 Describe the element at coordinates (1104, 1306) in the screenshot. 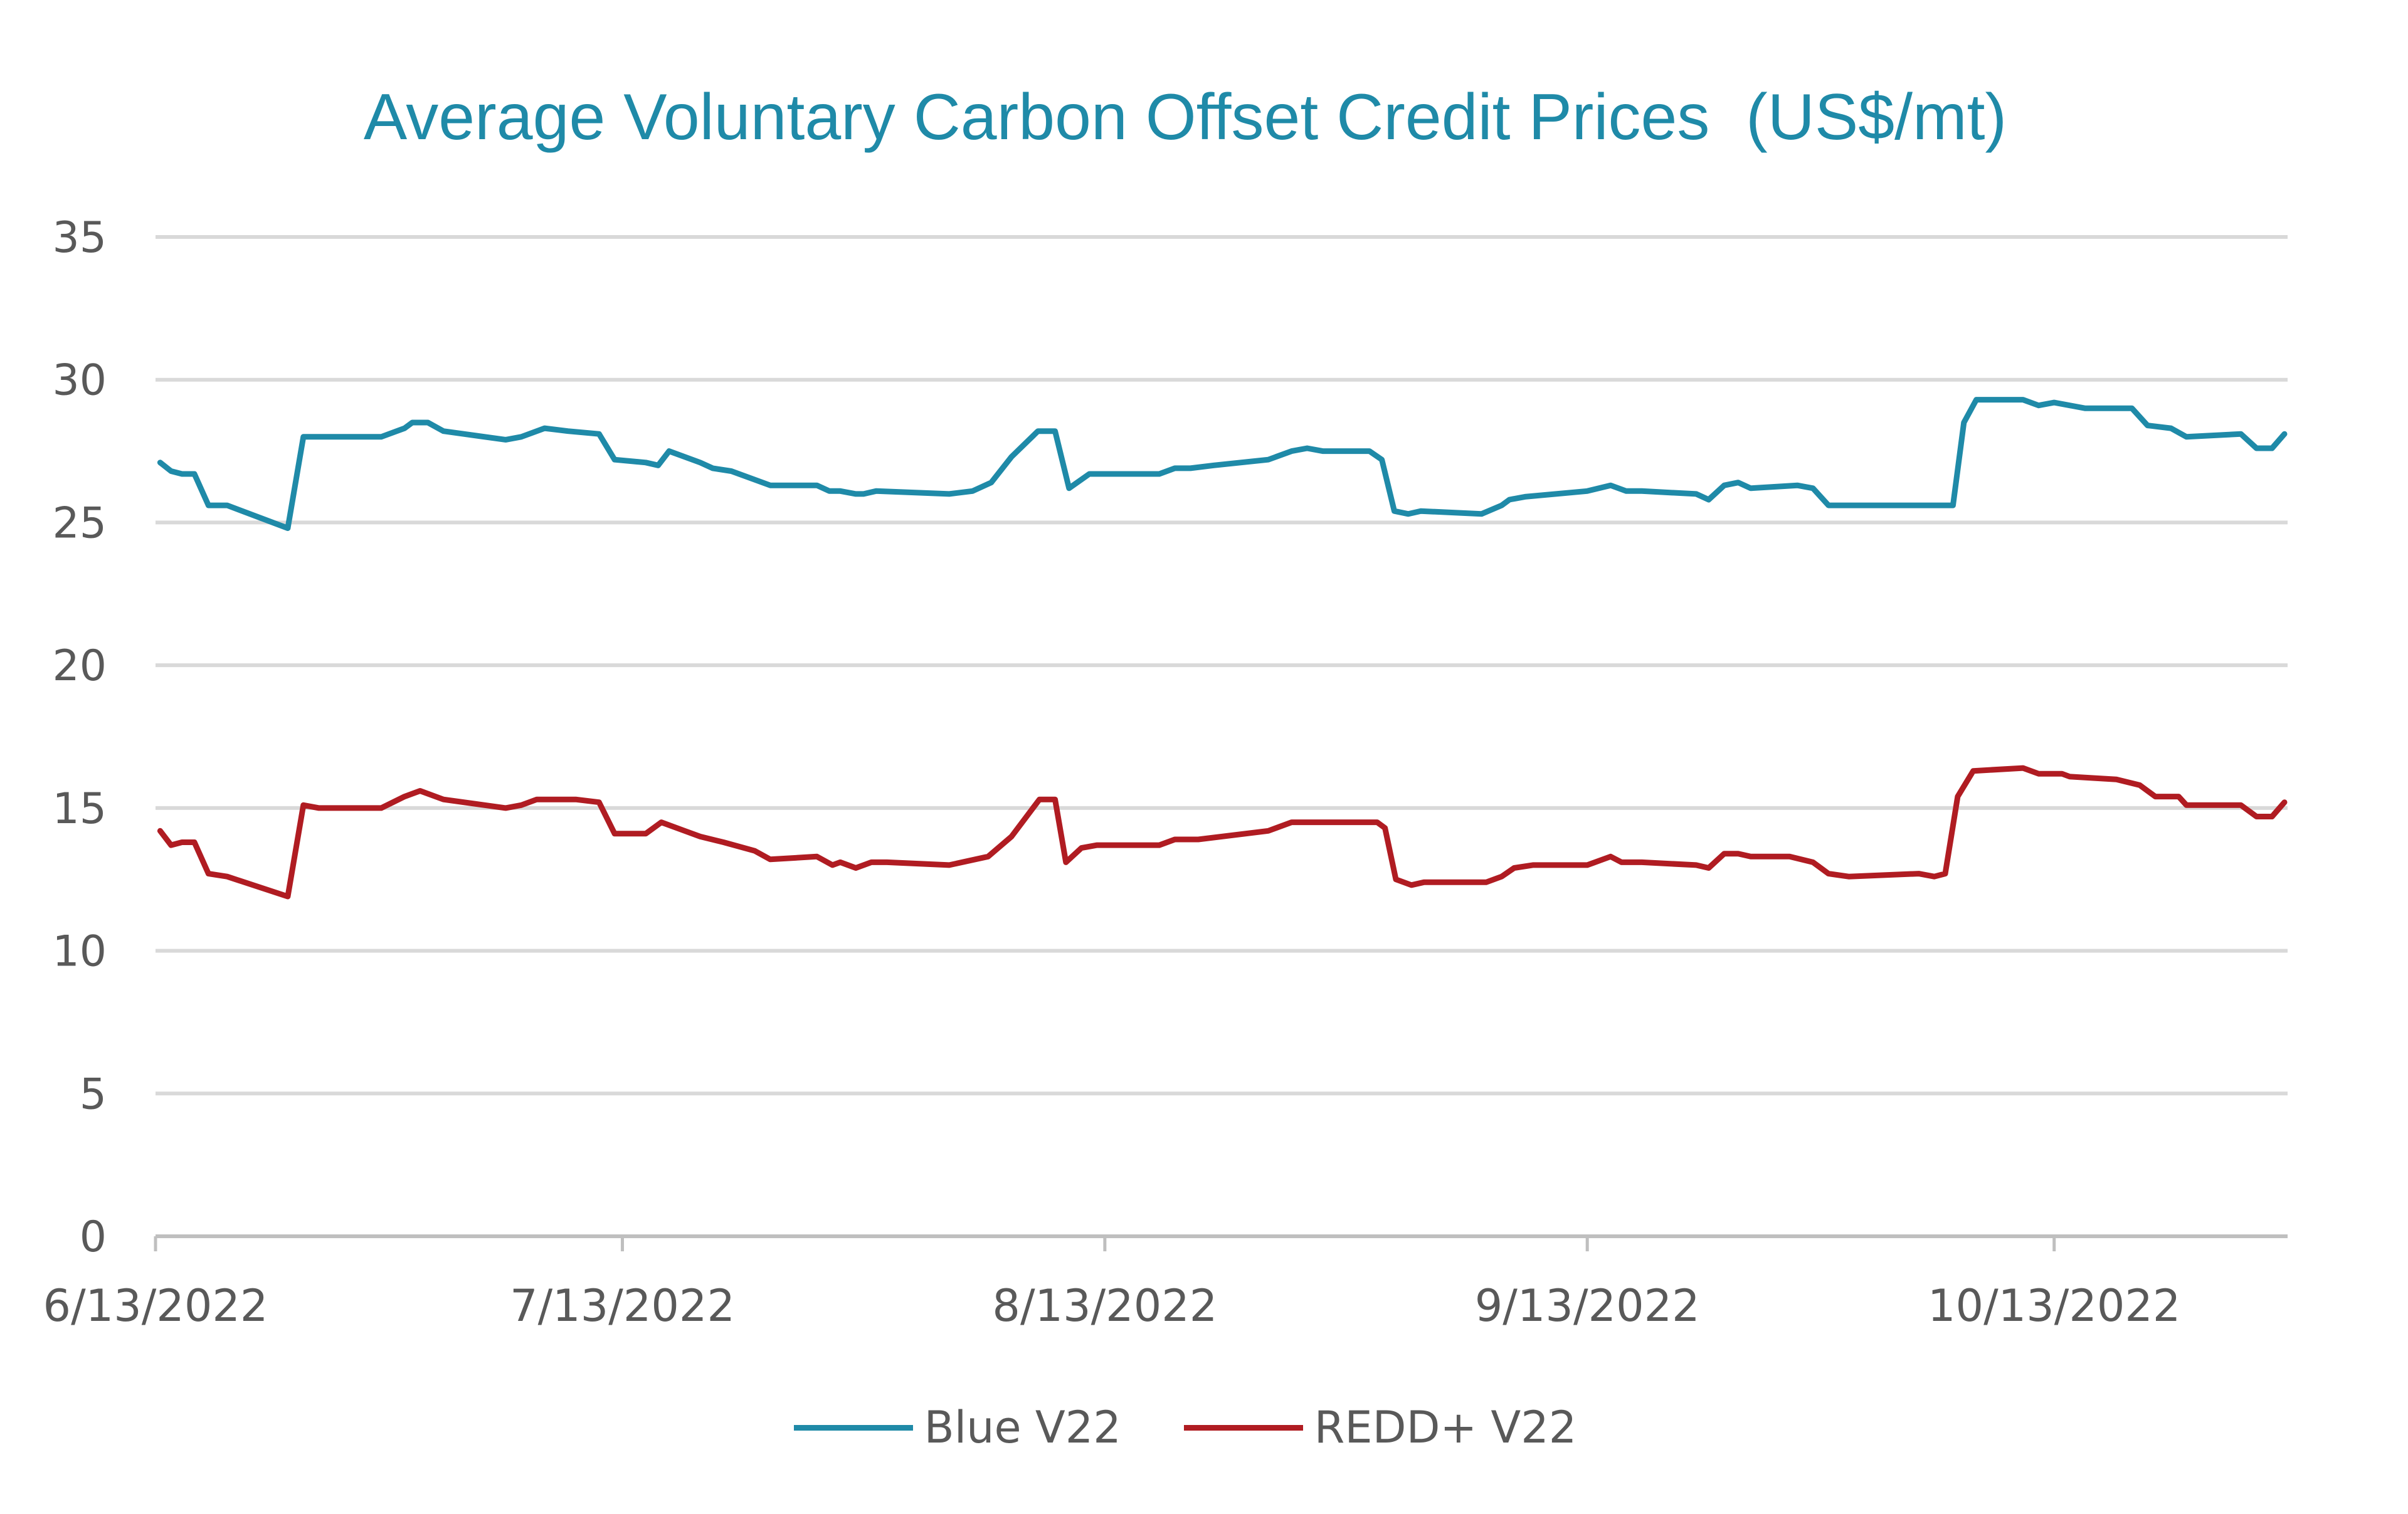

I see `x-tick-label: 8/13/2022` at that location.